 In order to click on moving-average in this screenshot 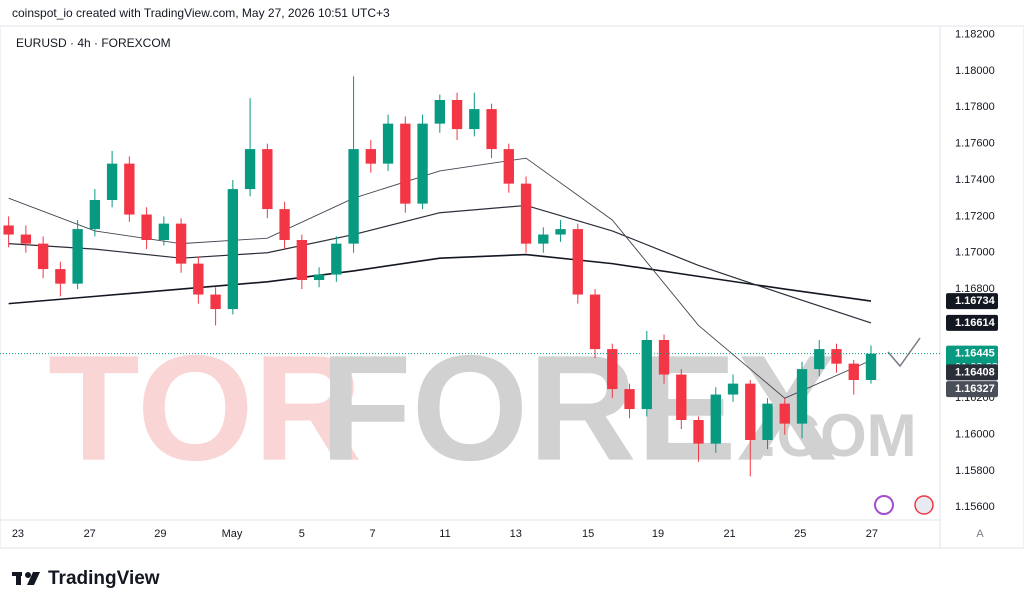, I will do `click(440, 279)`.